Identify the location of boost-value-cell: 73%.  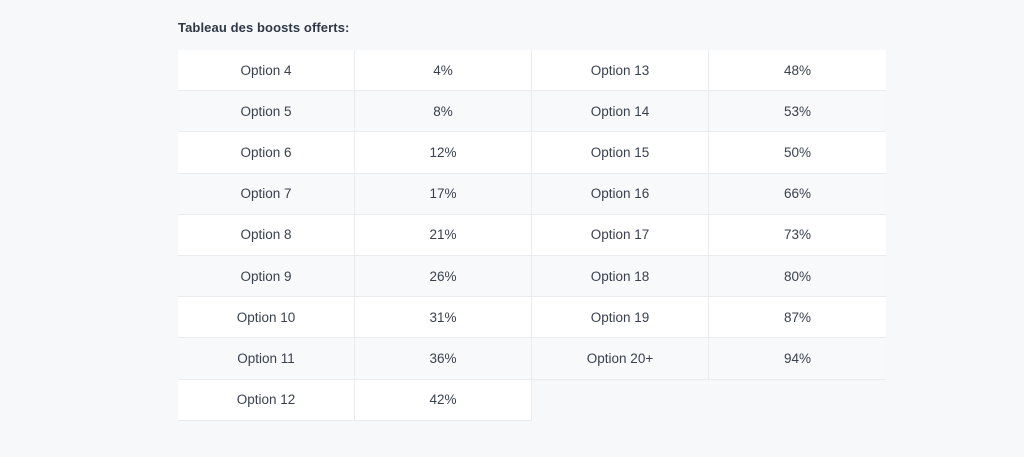
(797, 235).